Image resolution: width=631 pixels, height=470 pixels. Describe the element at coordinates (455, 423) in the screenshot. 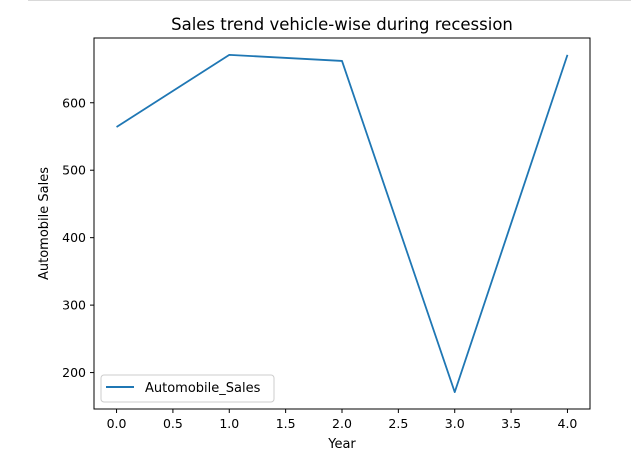

I see `x-tick-label: 3.0` at that location.